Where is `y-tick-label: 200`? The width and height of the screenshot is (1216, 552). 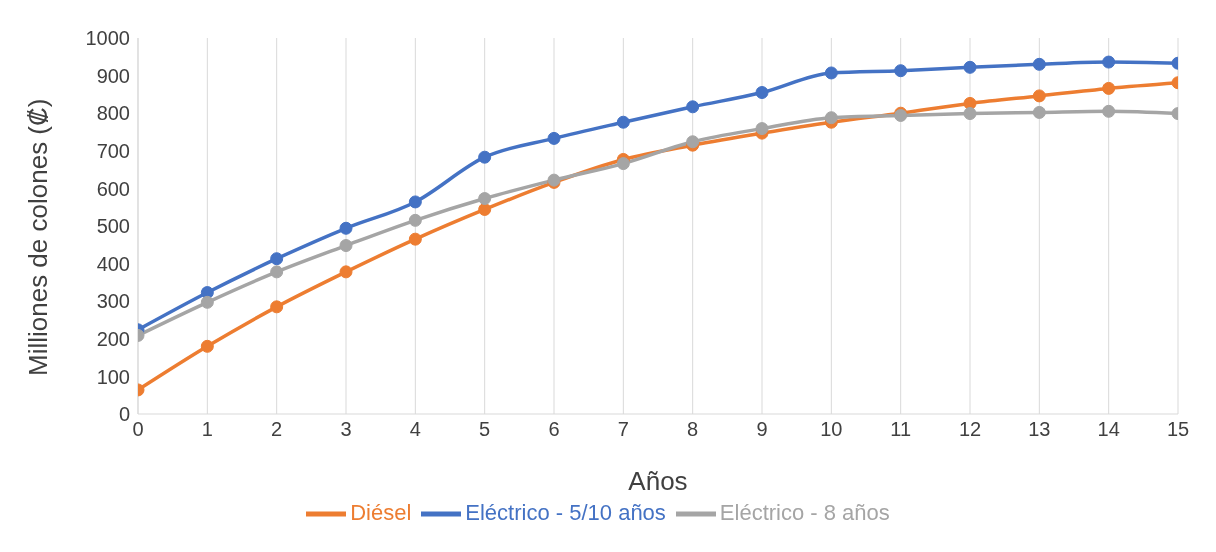
y-tick-label: 200 is located at coordinates (113, 338).